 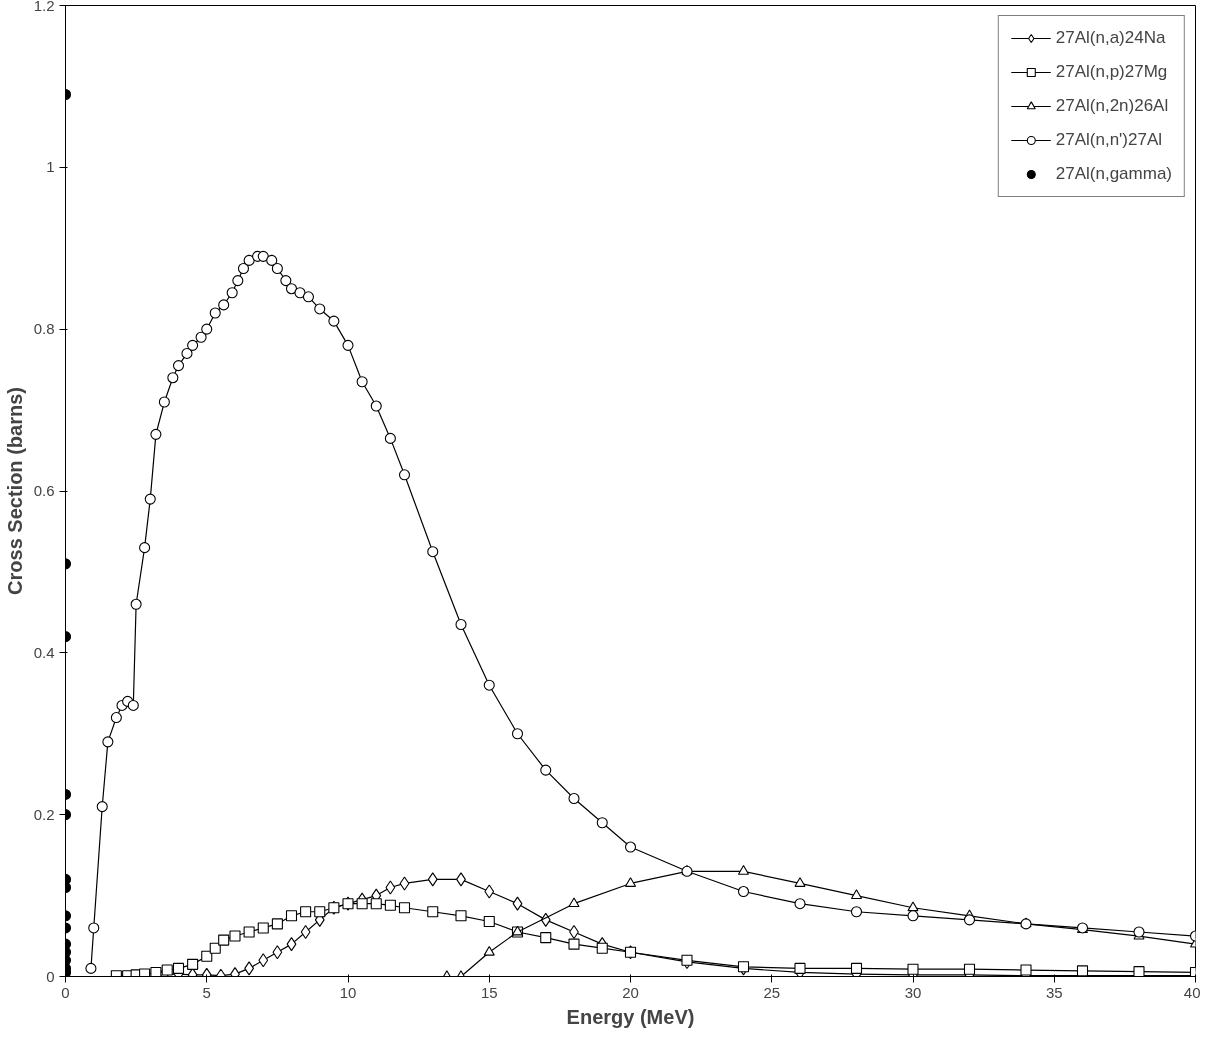 I want to click on x-tick-label: 15, so click(x=489, y=992).